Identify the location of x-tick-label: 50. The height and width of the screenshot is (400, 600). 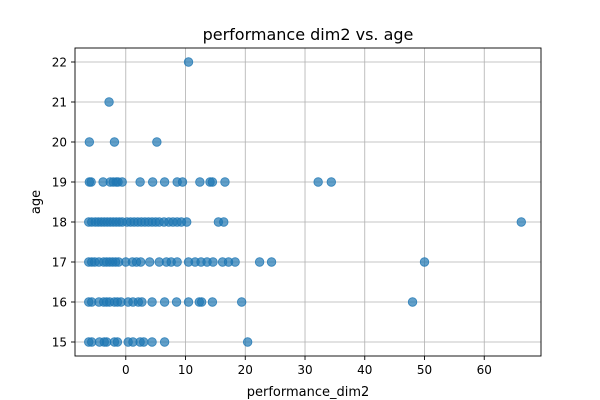
(424, 370).